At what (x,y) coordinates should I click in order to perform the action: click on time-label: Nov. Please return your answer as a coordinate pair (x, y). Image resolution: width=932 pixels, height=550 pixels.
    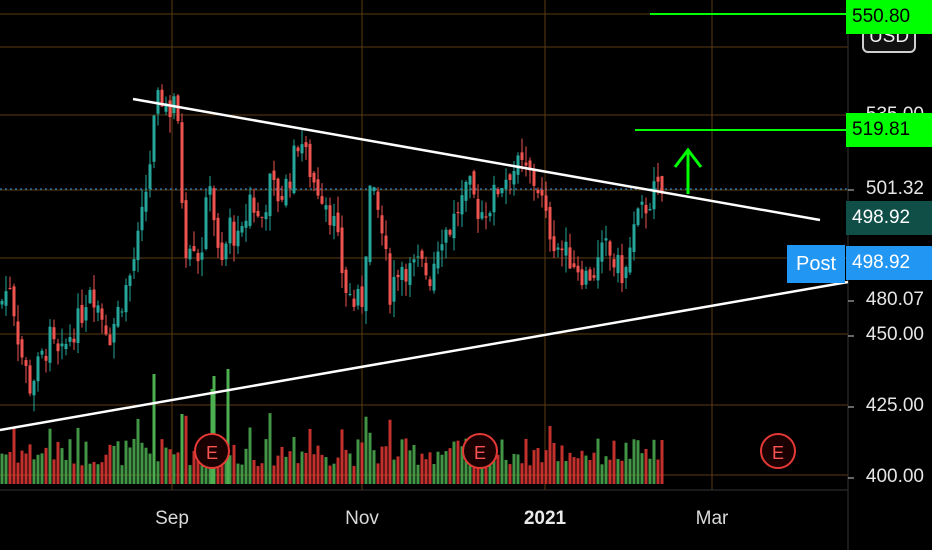
    Looking at the image, I should click on (362, 518).